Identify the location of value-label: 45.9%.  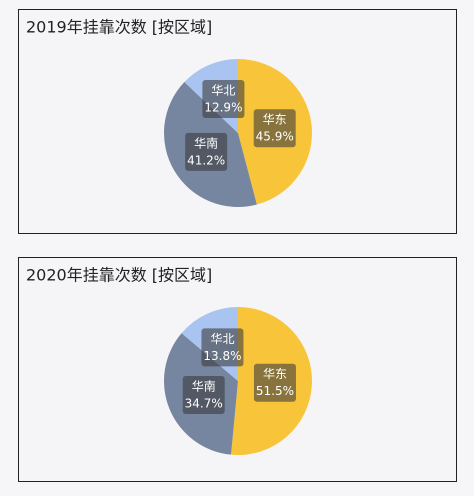
(275, 137).